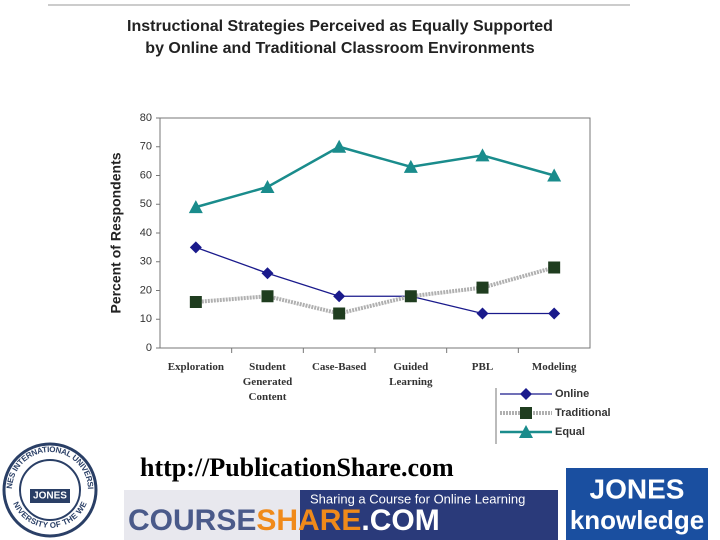  What do you see at coordinates (146, 233) in the screenshot?
I see `y-tick-label: 40` at bounding box center [146, 233].